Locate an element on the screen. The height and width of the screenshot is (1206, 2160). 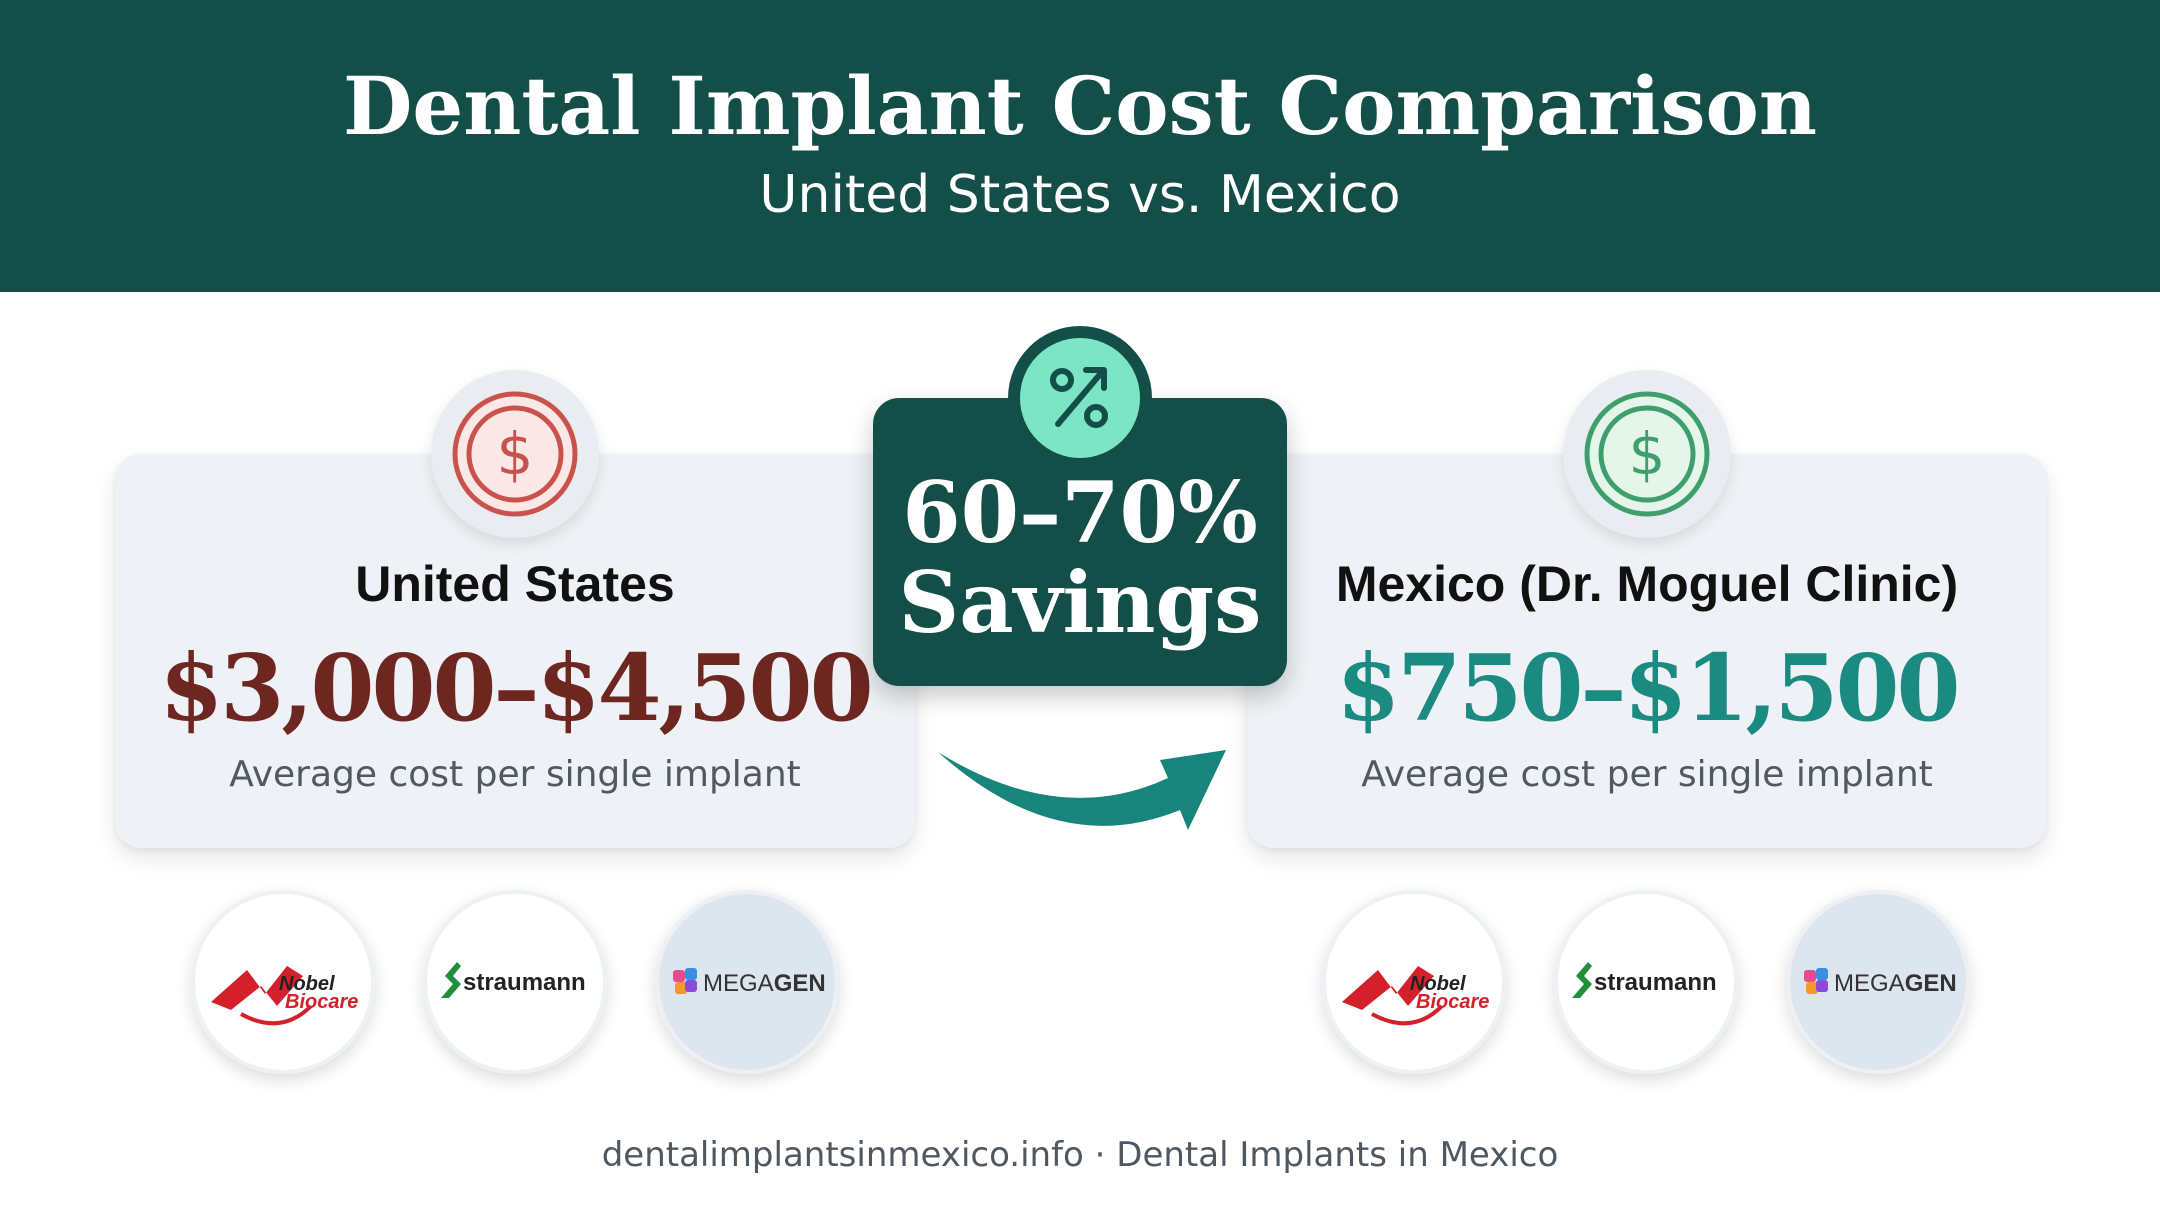
mexico-price-note: Average cost per single implant is located at coordinates (1647, 774).